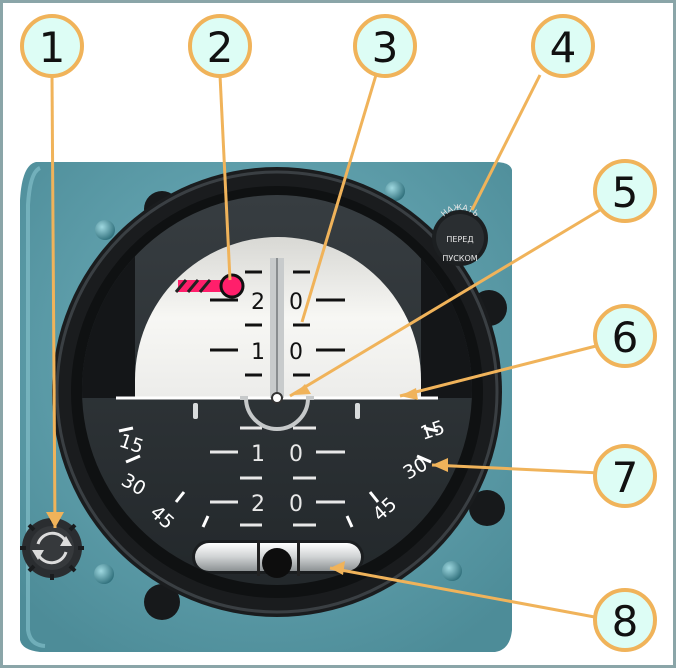 The width and height of the screenshot is (676, 668). What do you see at coordinates (209, 286) in the screenshot?
I see `pitch-index-marker` at bounding box center [209, 286].